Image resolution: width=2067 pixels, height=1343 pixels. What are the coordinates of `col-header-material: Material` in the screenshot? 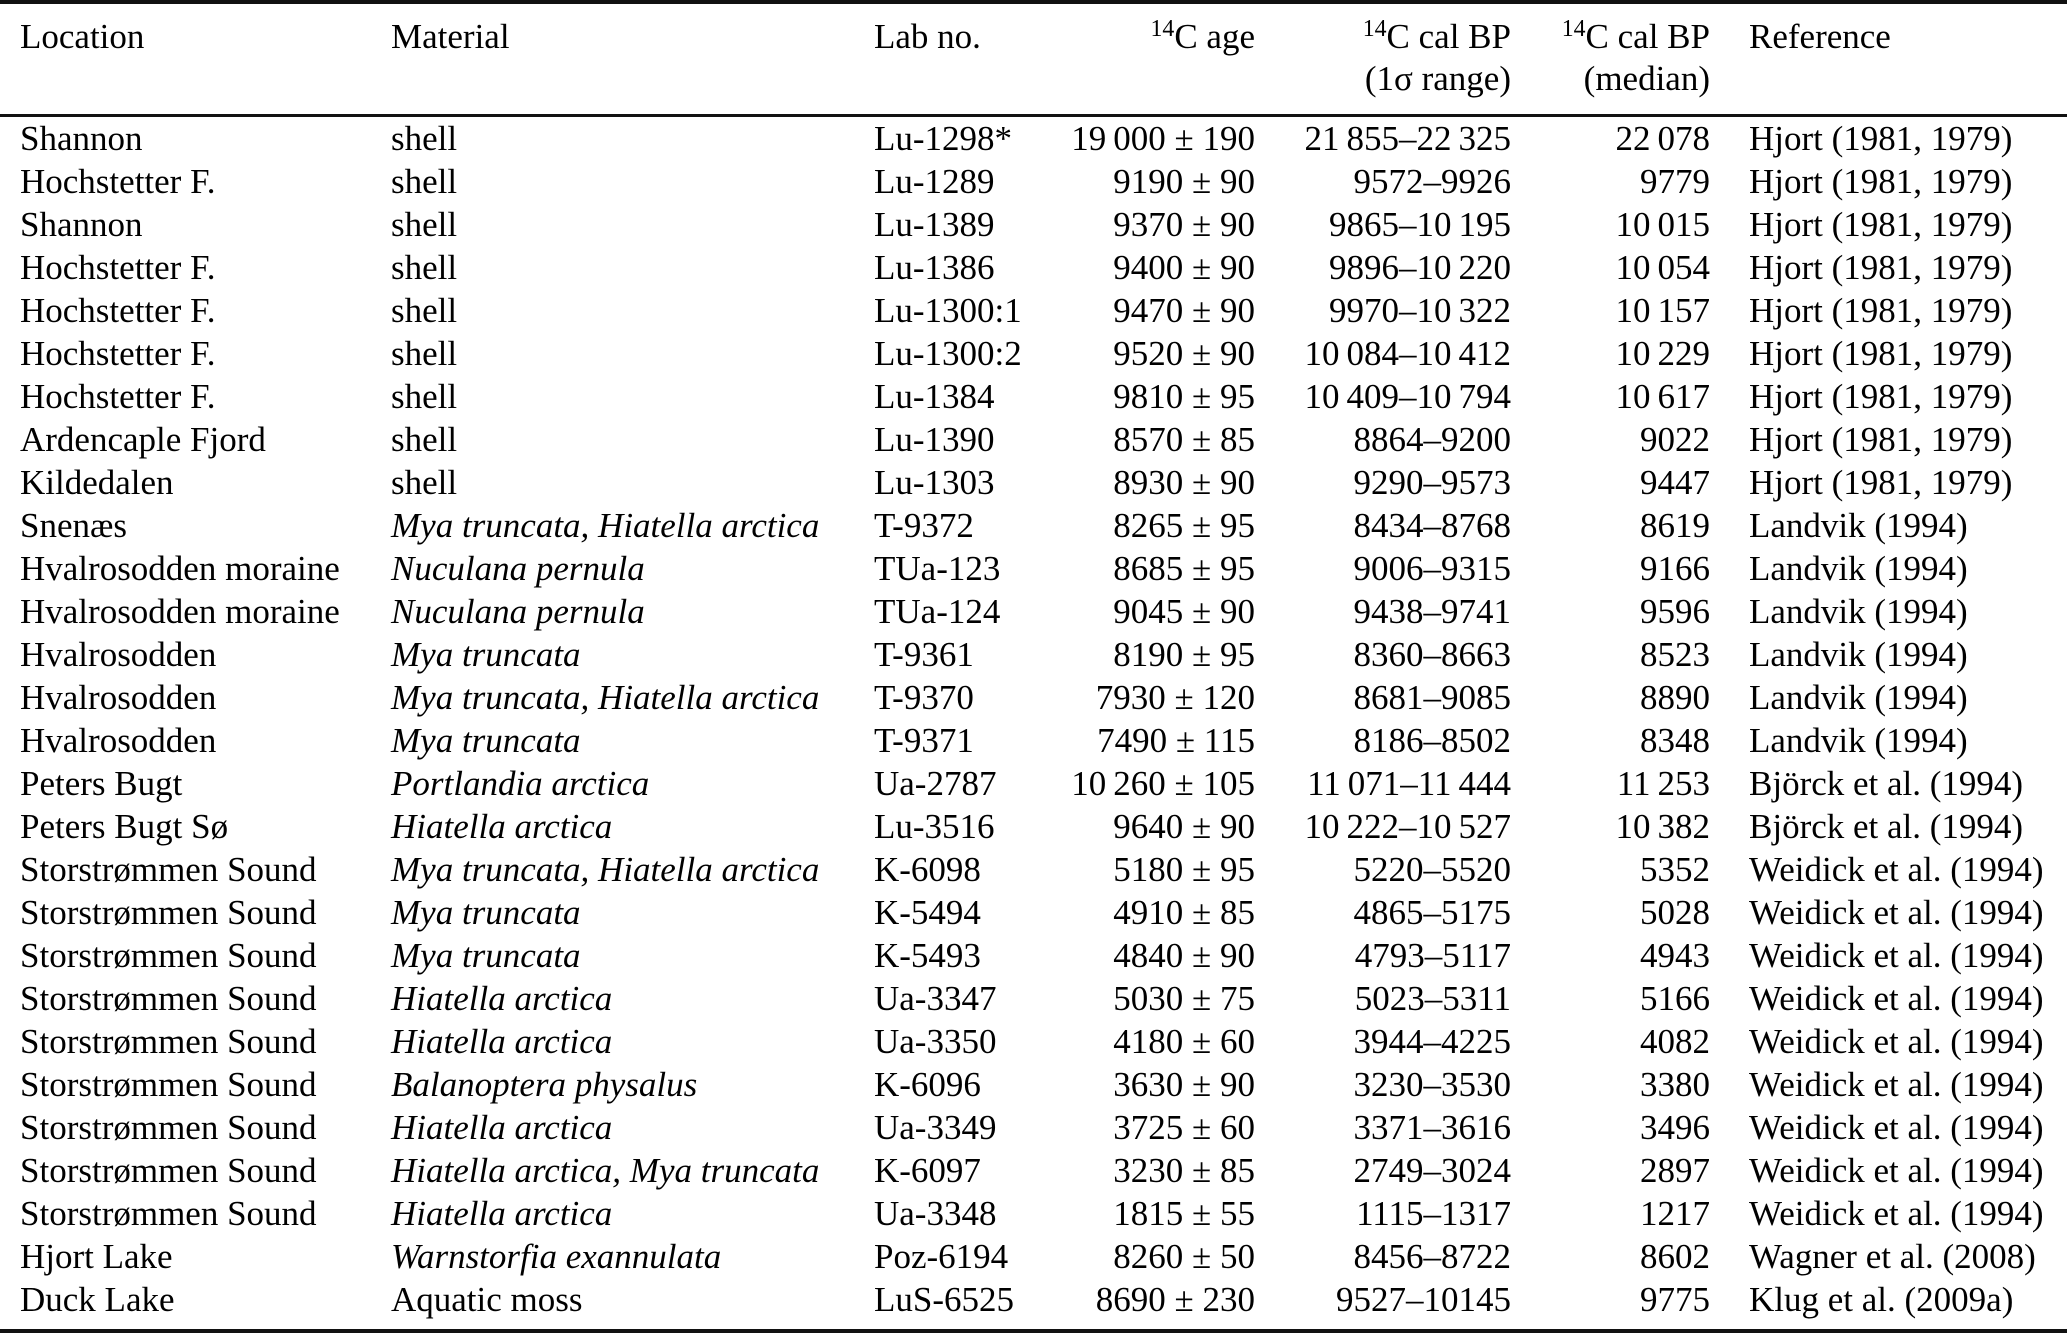 It's located at (632, 60).